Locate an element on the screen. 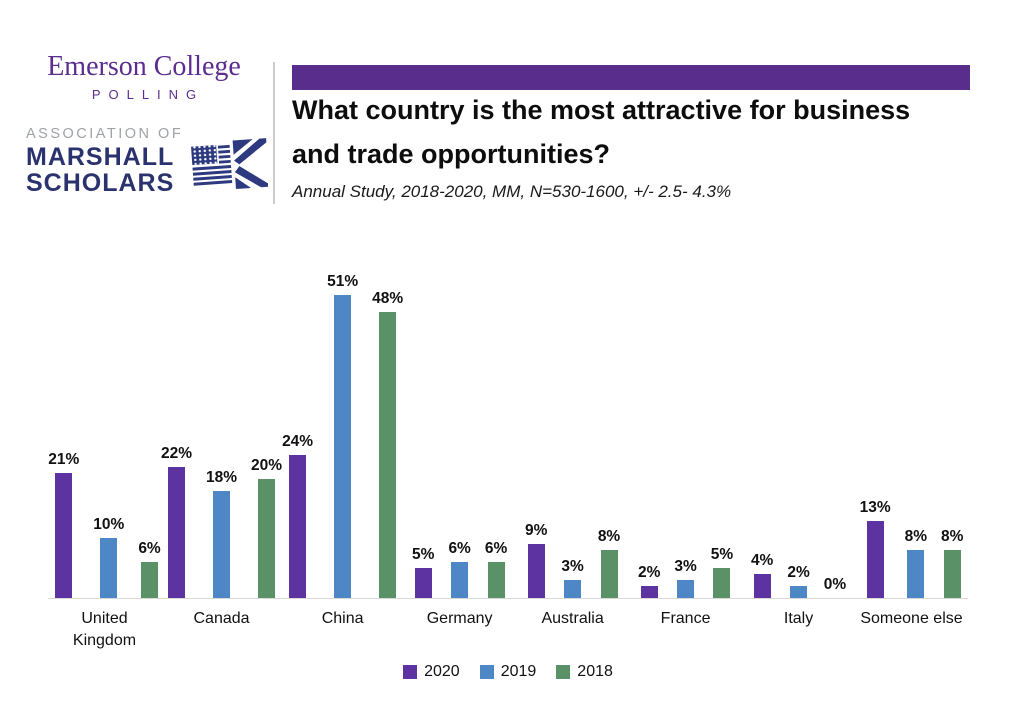 The image size is (1024, 709). bar-with-label: 22% is located at coordinates (176, 435).